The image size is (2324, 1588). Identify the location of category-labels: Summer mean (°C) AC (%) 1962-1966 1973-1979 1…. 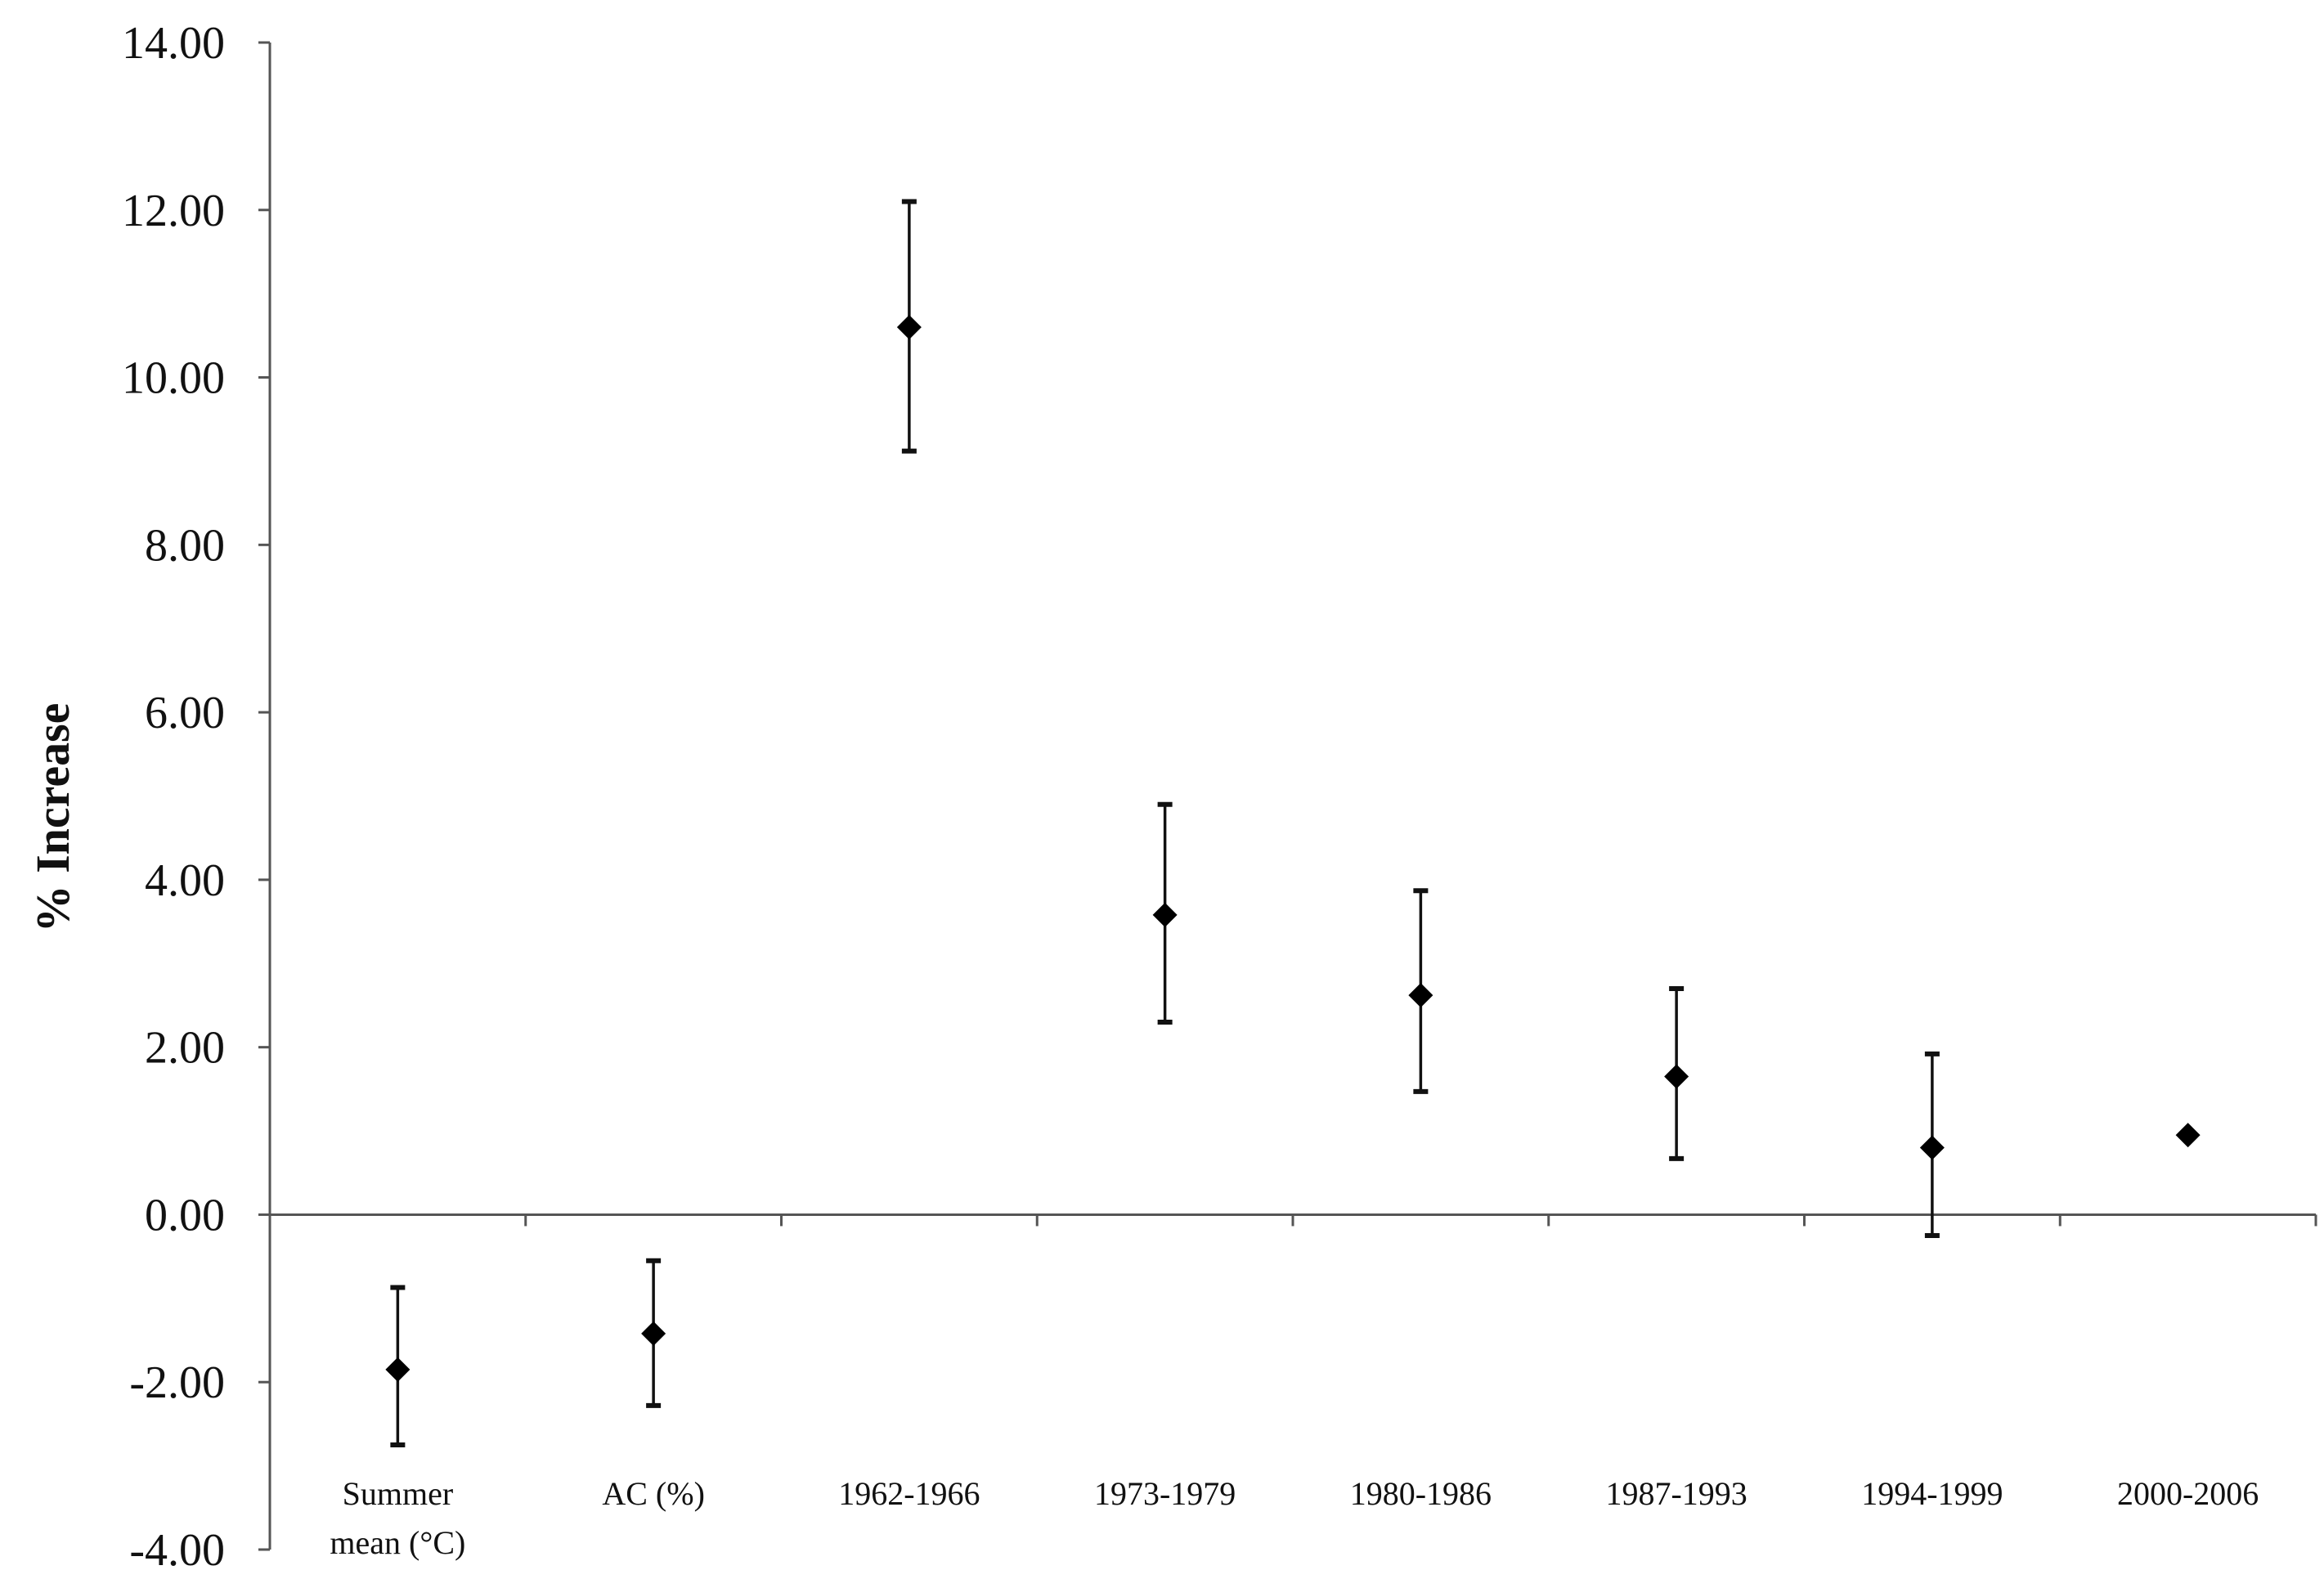
(1294, 1518).